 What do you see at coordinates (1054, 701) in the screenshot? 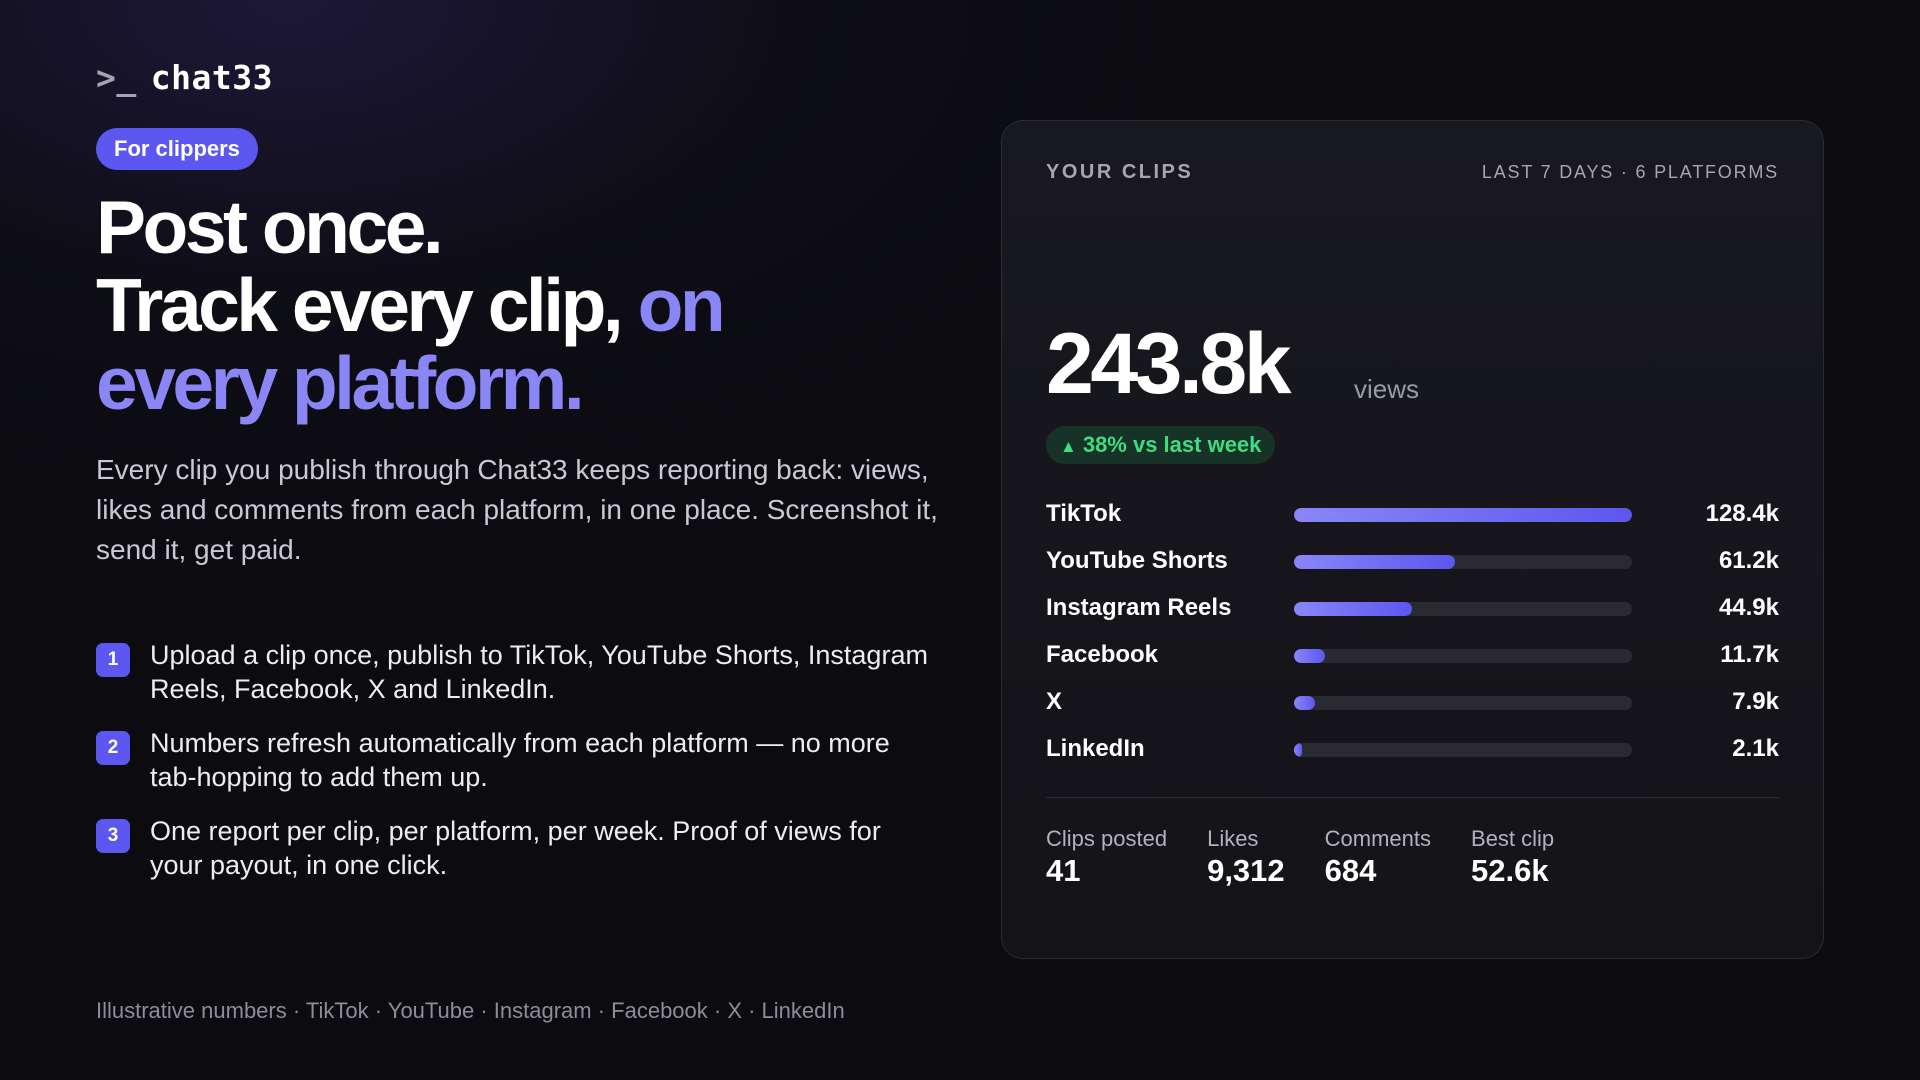
I see `platform-name: X` at bounding box center [1054, 701].